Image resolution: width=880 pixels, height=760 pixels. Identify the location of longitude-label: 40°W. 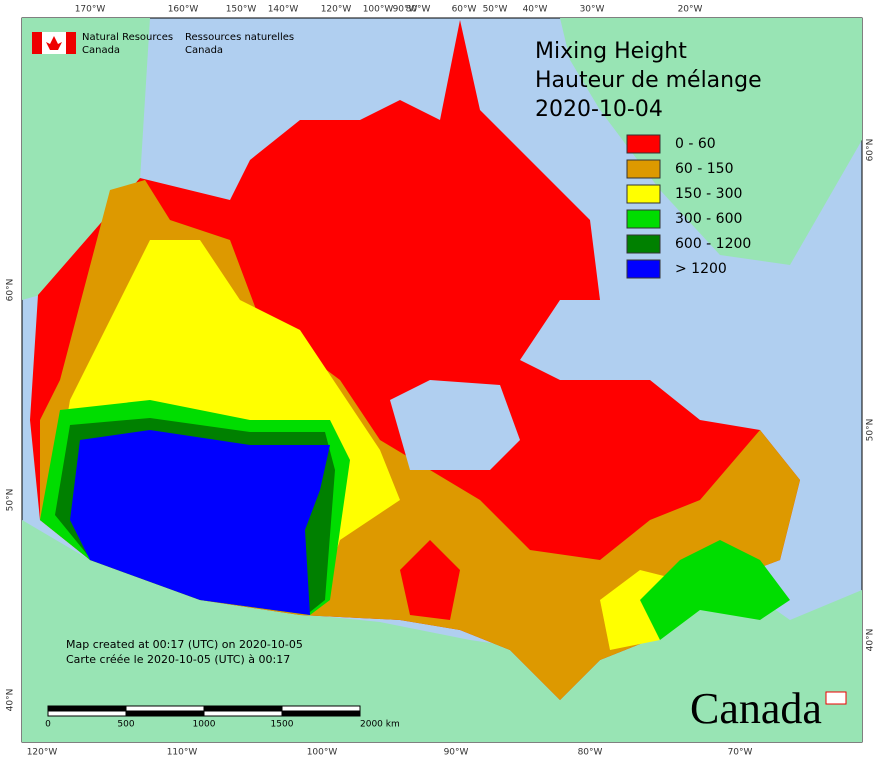
(535, 10).